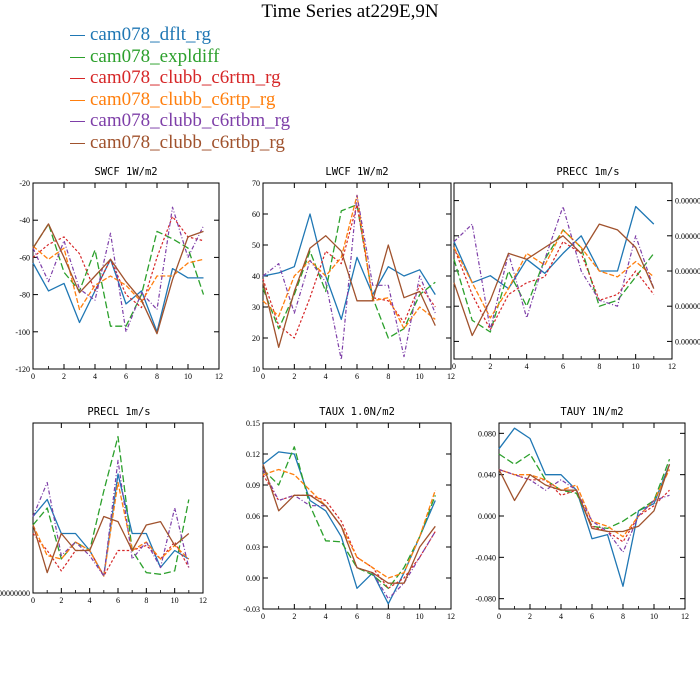 Image resolution: width=700 pixels, height=700 pixels. What do you see at coordinates (187, 142) in the screenshot?
I see `legend-label: cam078_clubb_c6rtbp_rg` at bounding box center [187, 142].